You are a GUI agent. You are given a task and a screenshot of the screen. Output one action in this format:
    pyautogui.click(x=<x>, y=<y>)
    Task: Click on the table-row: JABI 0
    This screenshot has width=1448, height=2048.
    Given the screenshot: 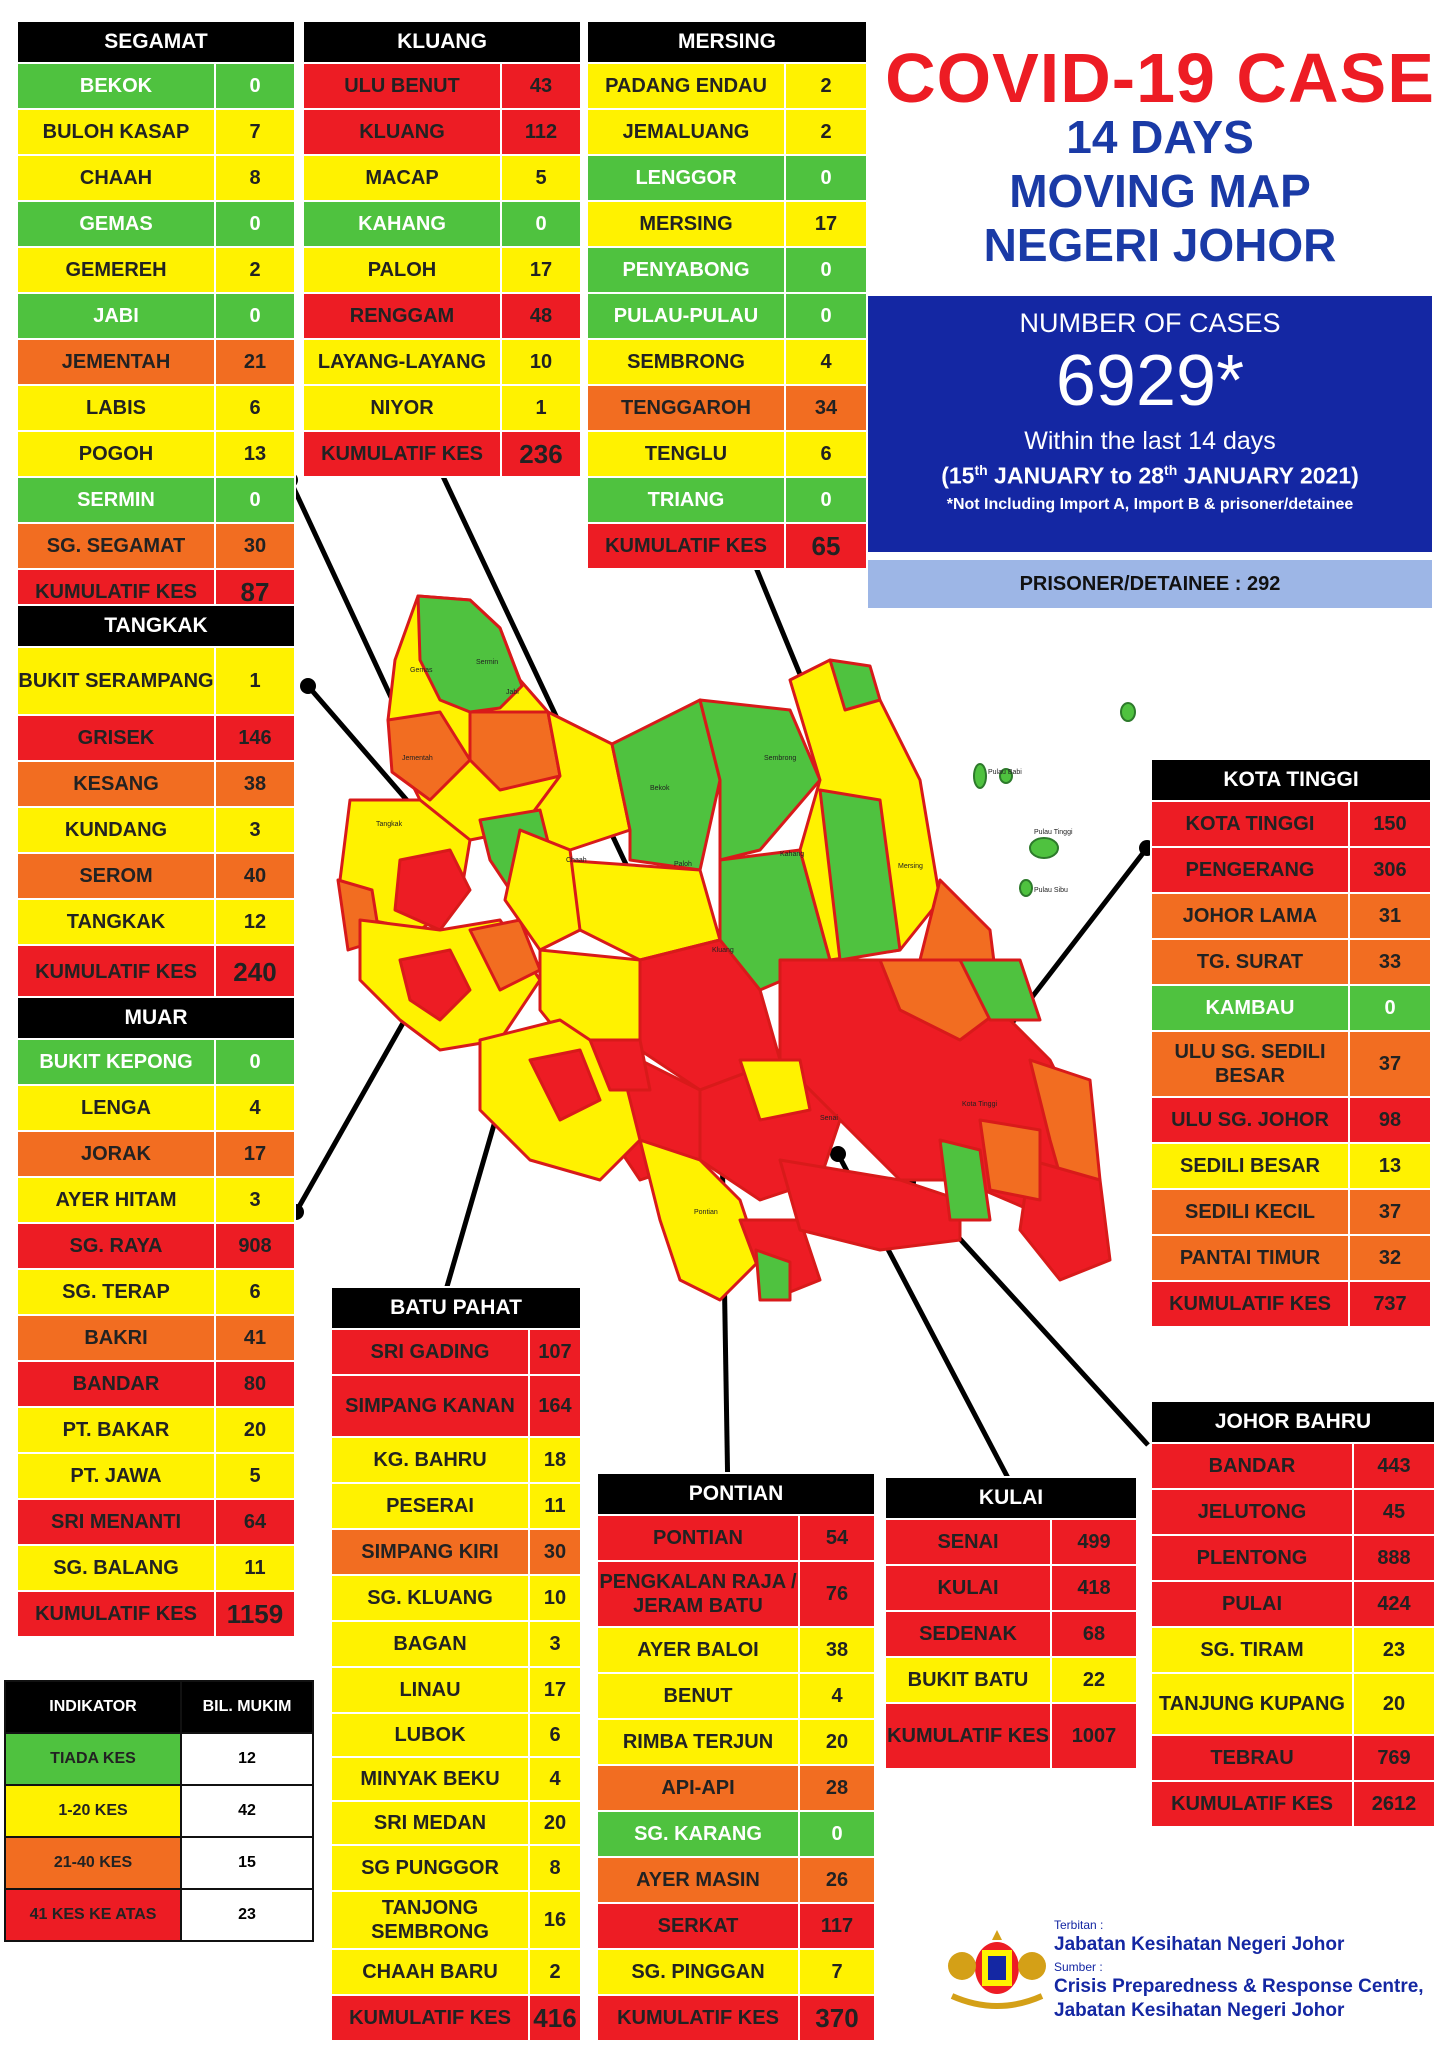 What is the action you would take?
    pyautogui.click(x=156, y=316)
    